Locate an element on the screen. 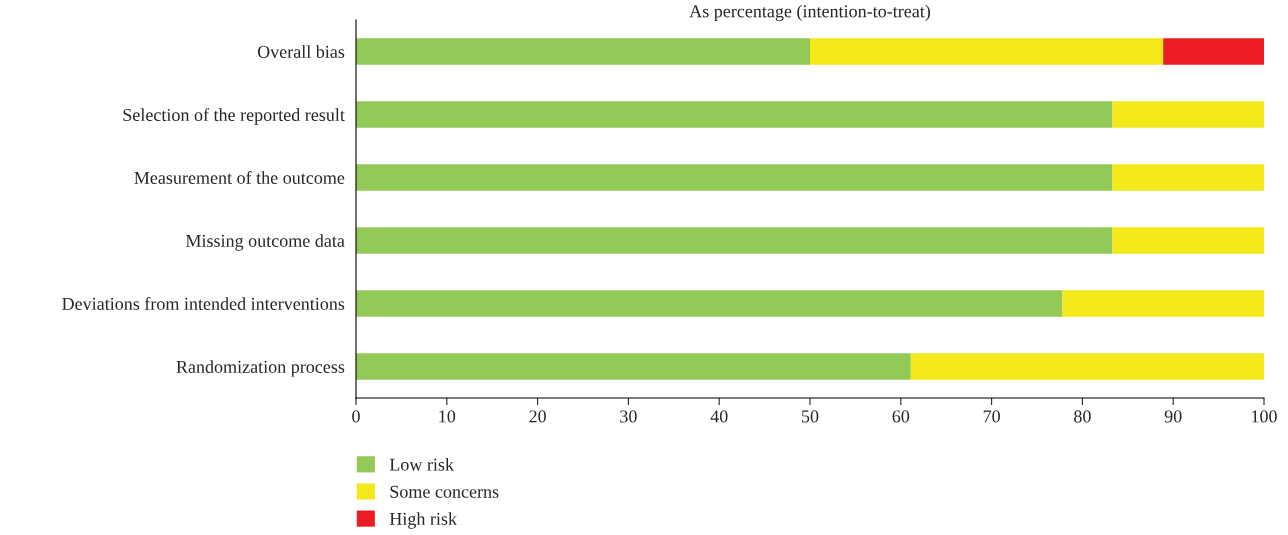 The width and height of the screenshot is (1288, 535). x-tick-label: 100 is located at coordinates (1264, 416).